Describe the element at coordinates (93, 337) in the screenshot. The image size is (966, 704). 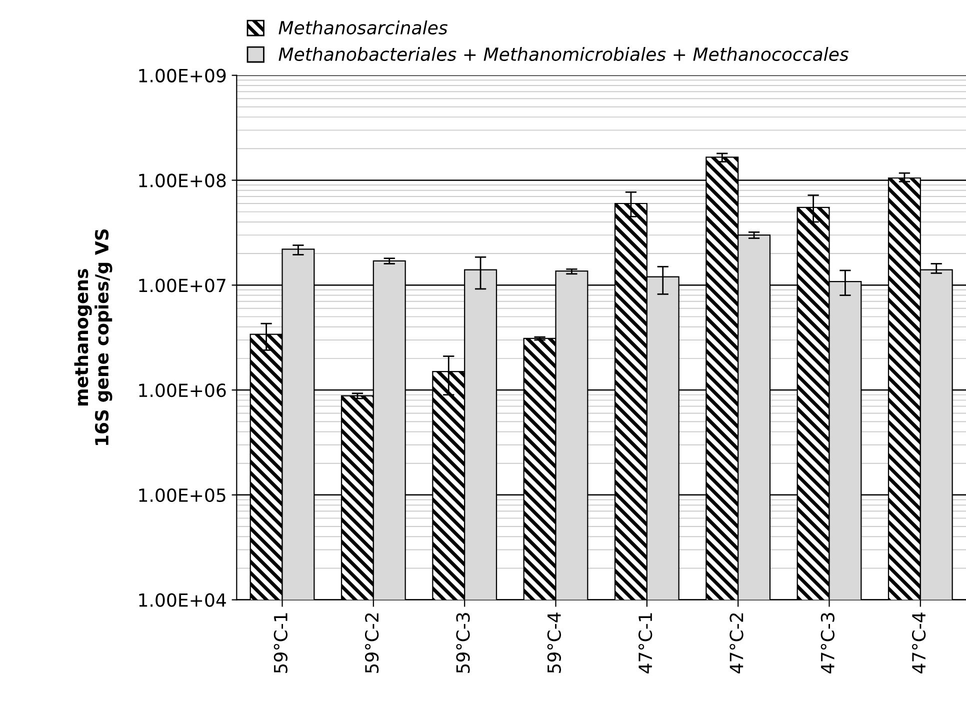
I see `y-axis-title: methanogens 16S gene copies/g VS` at that location.